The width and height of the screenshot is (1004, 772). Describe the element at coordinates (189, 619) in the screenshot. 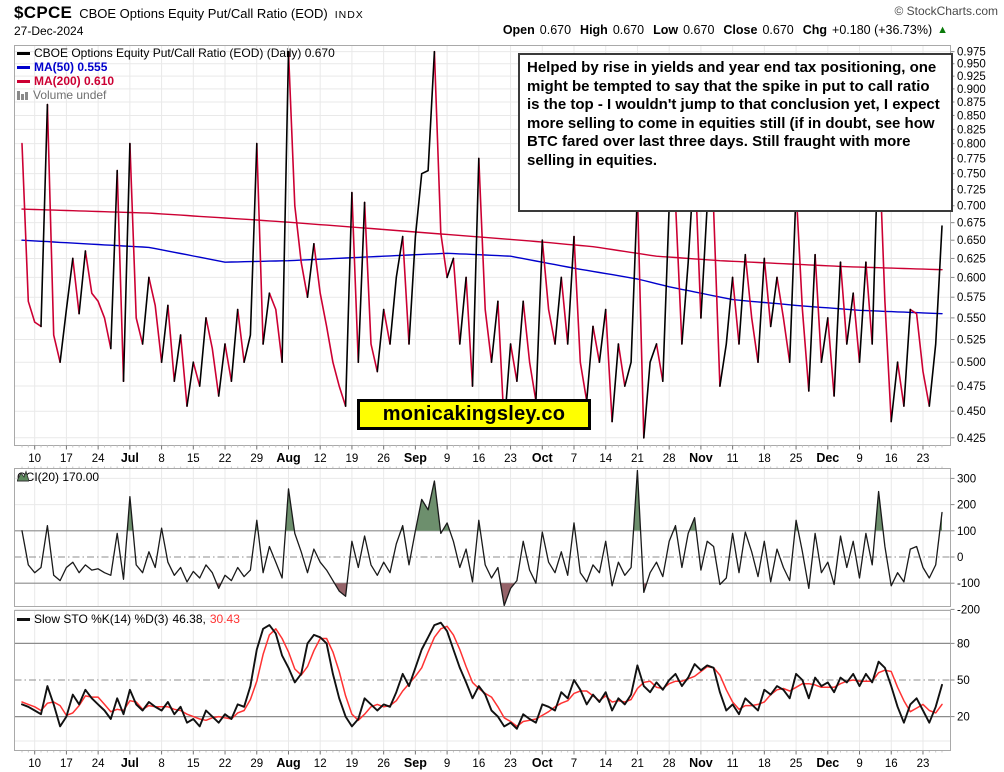

I see `sto-k-value: 46.38,` at that location.